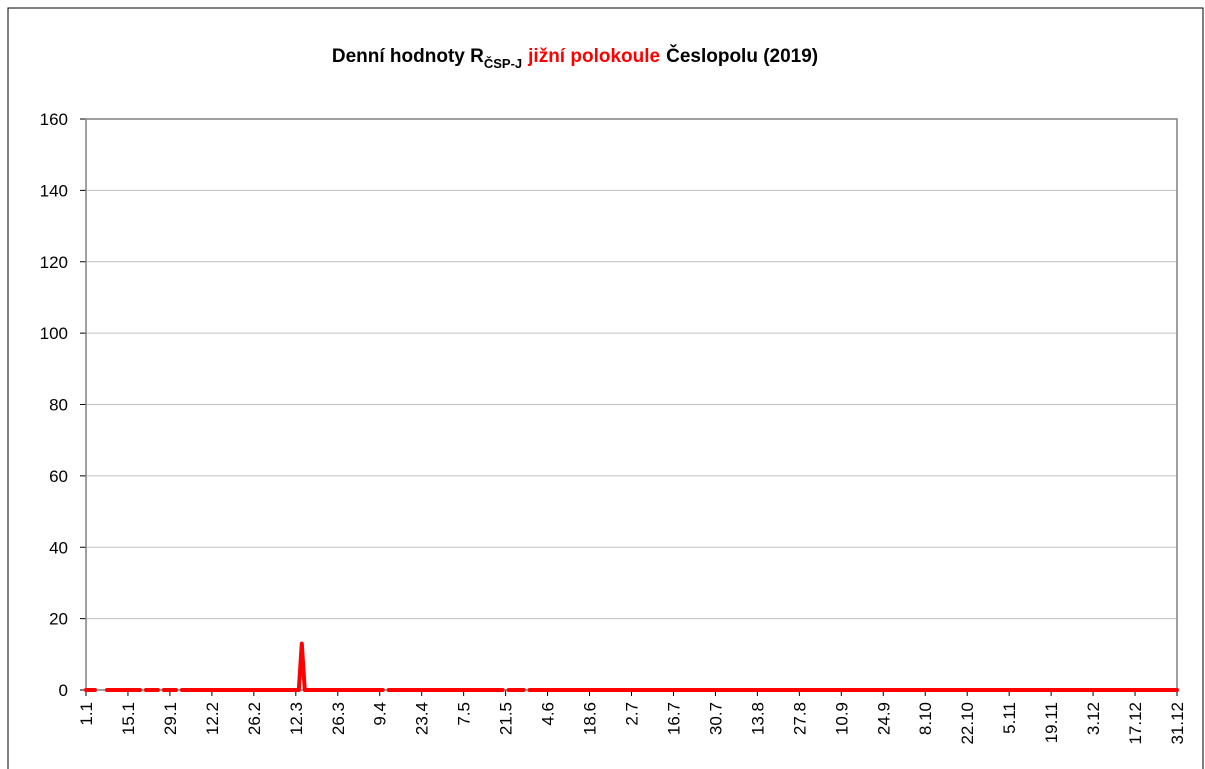 The height and width of the screenshot is (769, 1205). Describe the element at coordinates (673, 718) in the screenshot. I see `x-tick-label: 16.7` at that location.